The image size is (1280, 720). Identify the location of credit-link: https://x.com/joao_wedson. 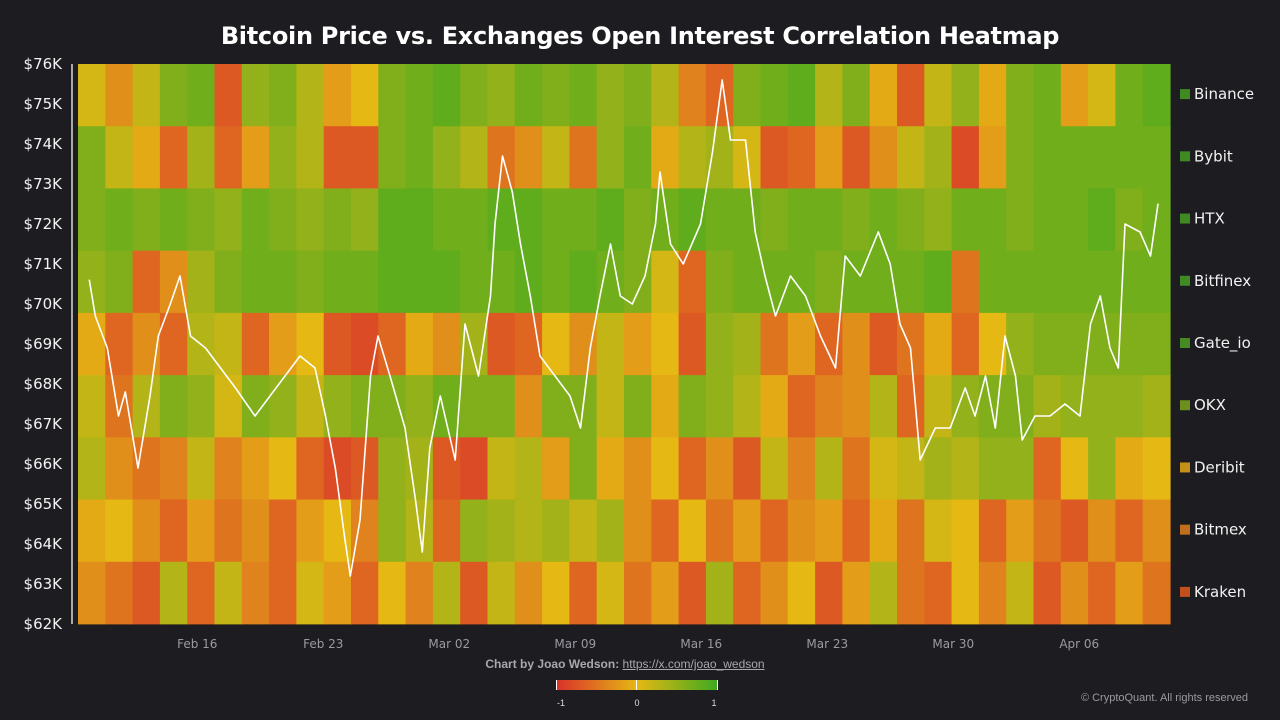
(693, 664).